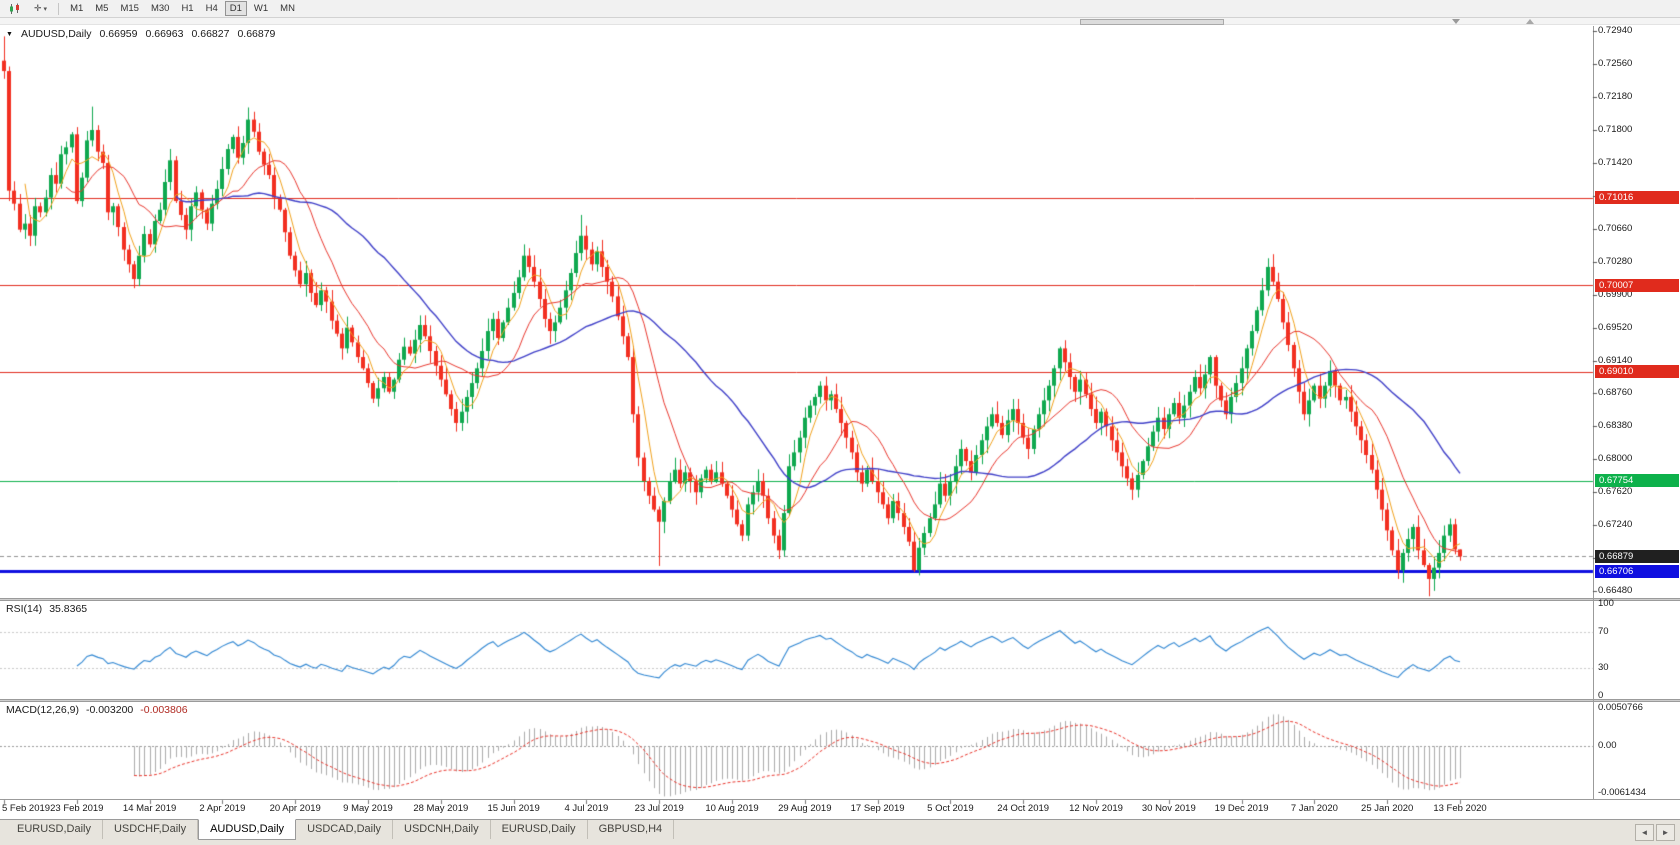 Image resolution: width=1680 pixels, height=845 pixels. I want to click on rsi-axis-tick: 30, so click(1603, 668).